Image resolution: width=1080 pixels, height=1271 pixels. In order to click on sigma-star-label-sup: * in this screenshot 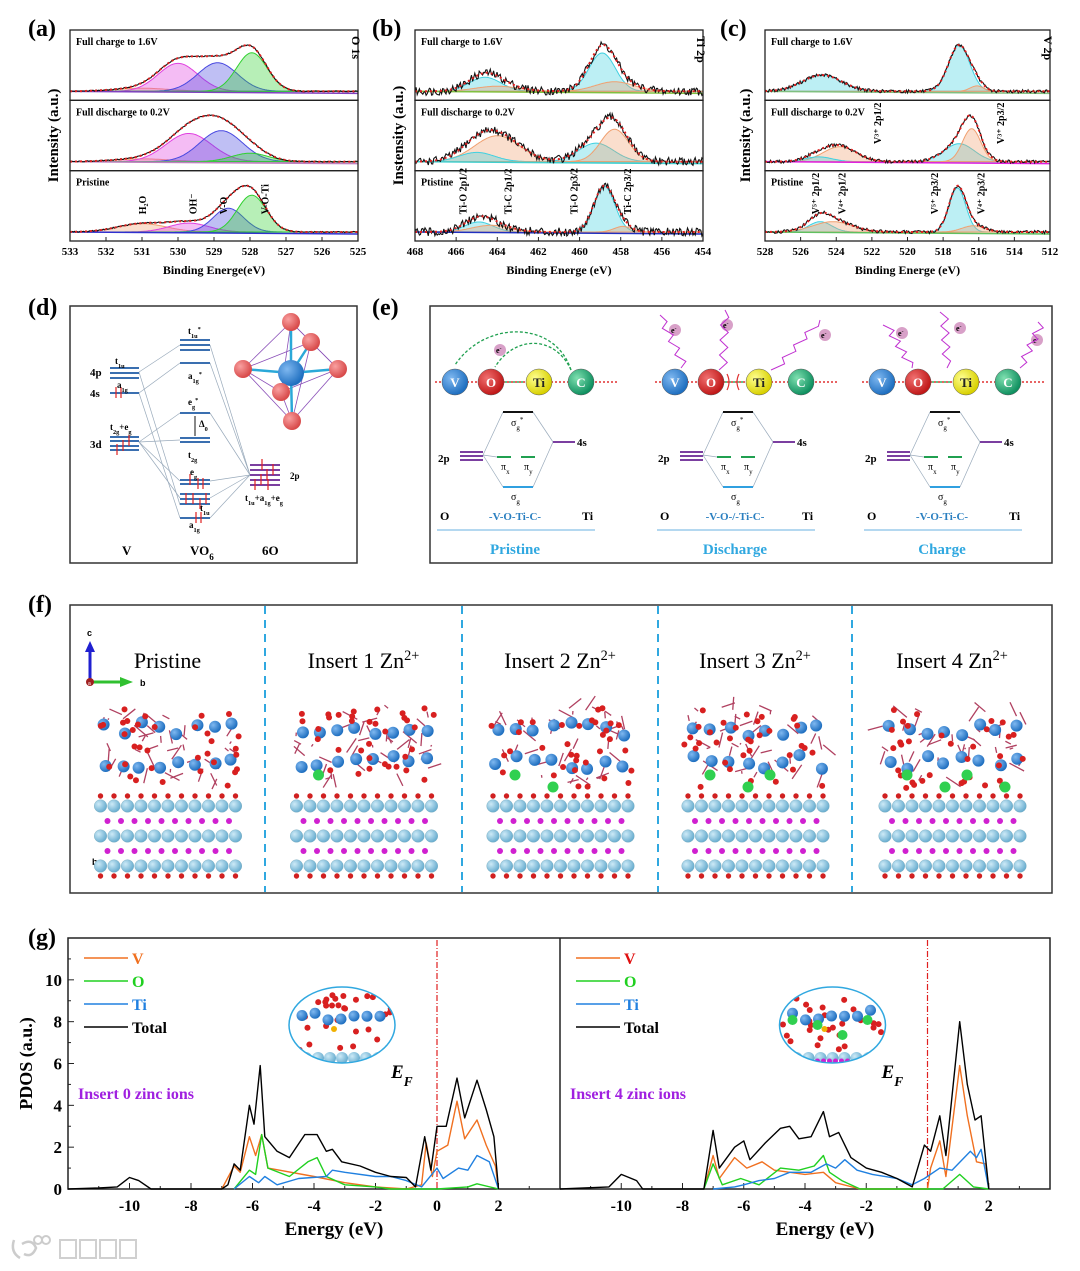, I will do `click(522, 420)`.